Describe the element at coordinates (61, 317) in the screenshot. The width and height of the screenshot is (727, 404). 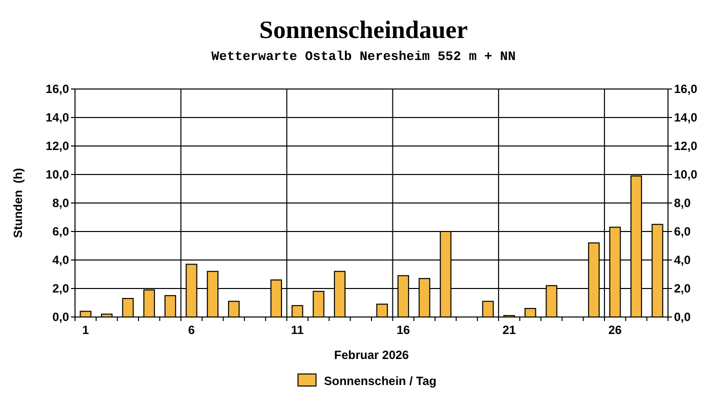
I see `y-tick-label: 0,0` at that location.